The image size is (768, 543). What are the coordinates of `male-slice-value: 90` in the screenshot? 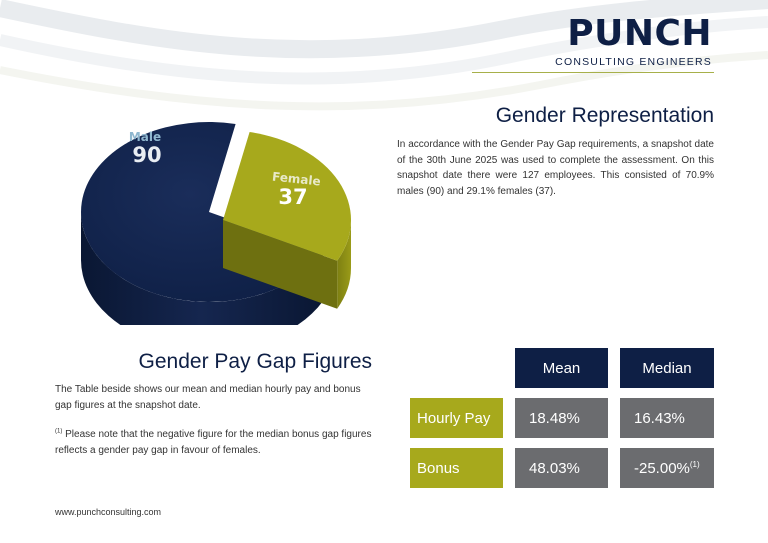 It's located at (146, 155).